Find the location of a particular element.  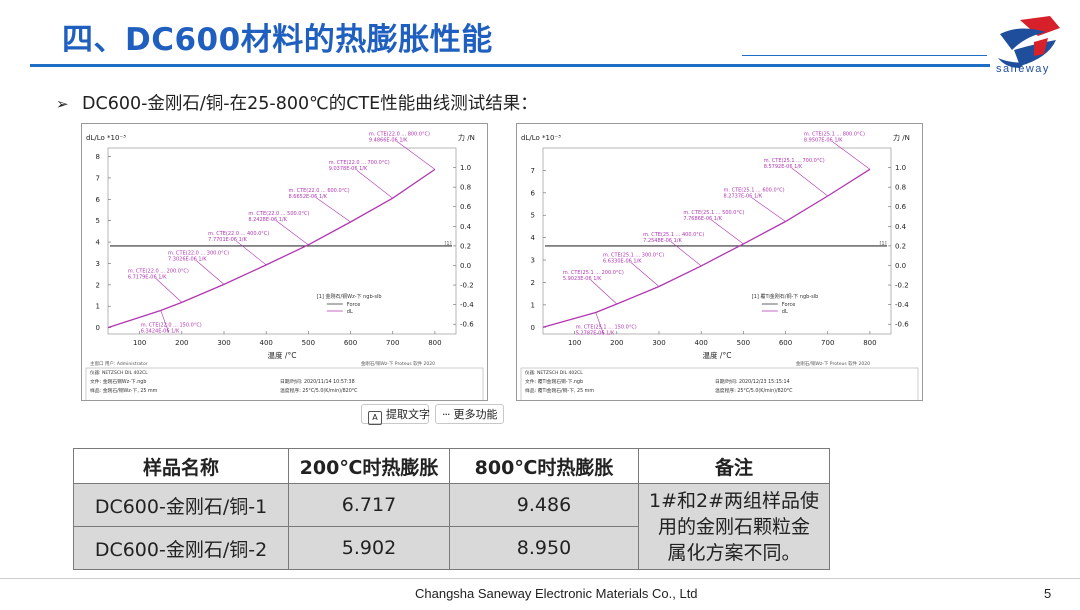

cte-annotation-value: 6.7179E-06 1/K is located at coordinates (147, 277).